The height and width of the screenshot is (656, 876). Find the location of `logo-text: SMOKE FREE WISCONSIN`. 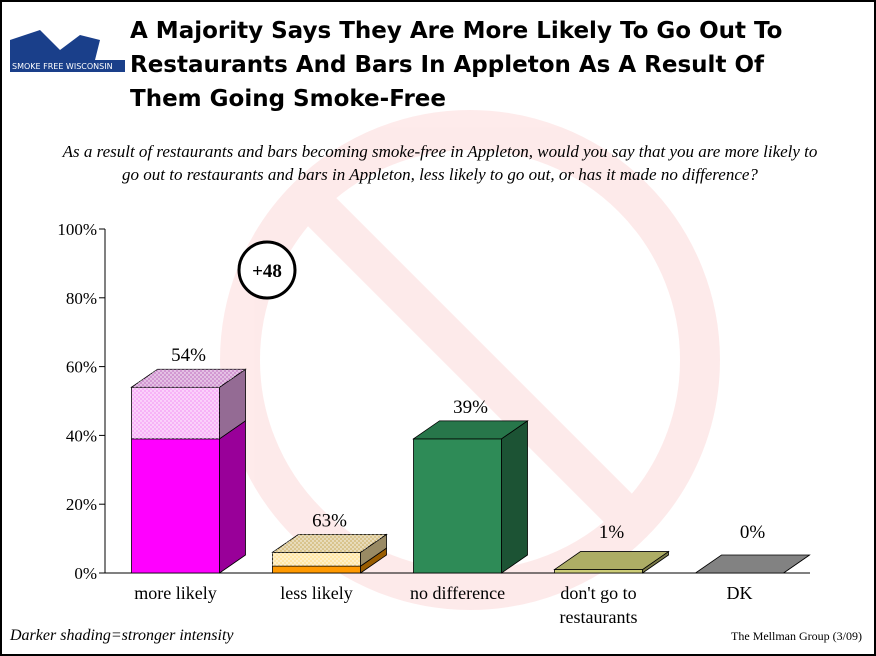

logo-text: SMOKE FREE WISCONSIN is located at coordinates (62, 66).